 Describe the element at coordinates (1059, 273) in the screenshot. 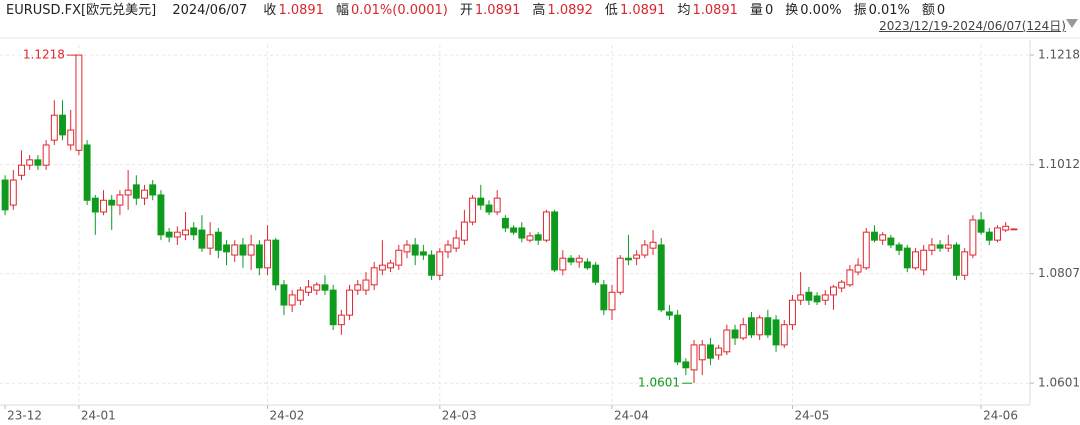

I see `y-tick-label: 1.0807` at that location.